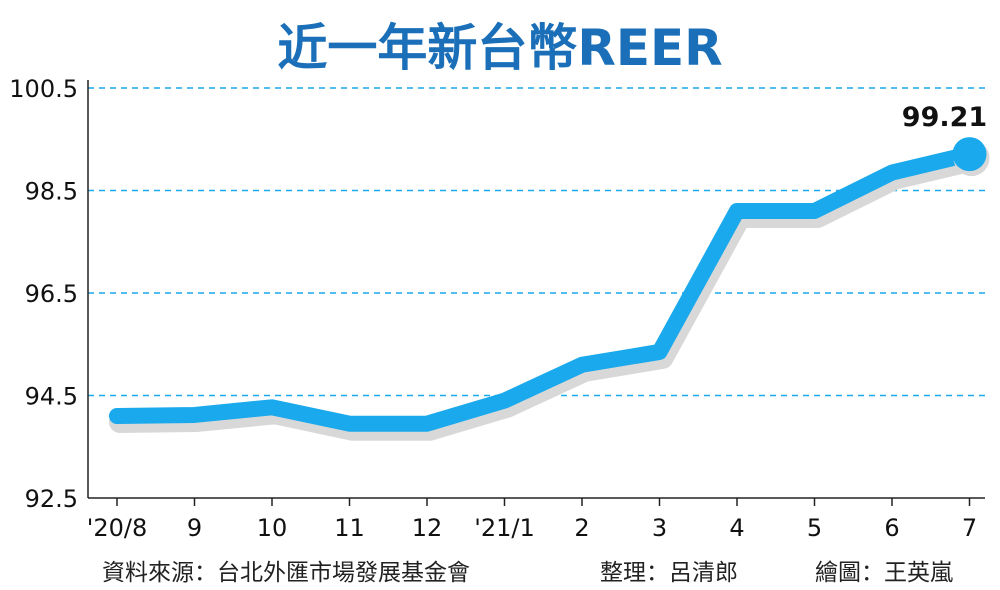 This screenshot has height=590, width=1000. What do you see at coordinates (884, 573) in the screenshot?
I see `footer-artist: 繪圖：王英嵐` at bounding box center [884, 573].